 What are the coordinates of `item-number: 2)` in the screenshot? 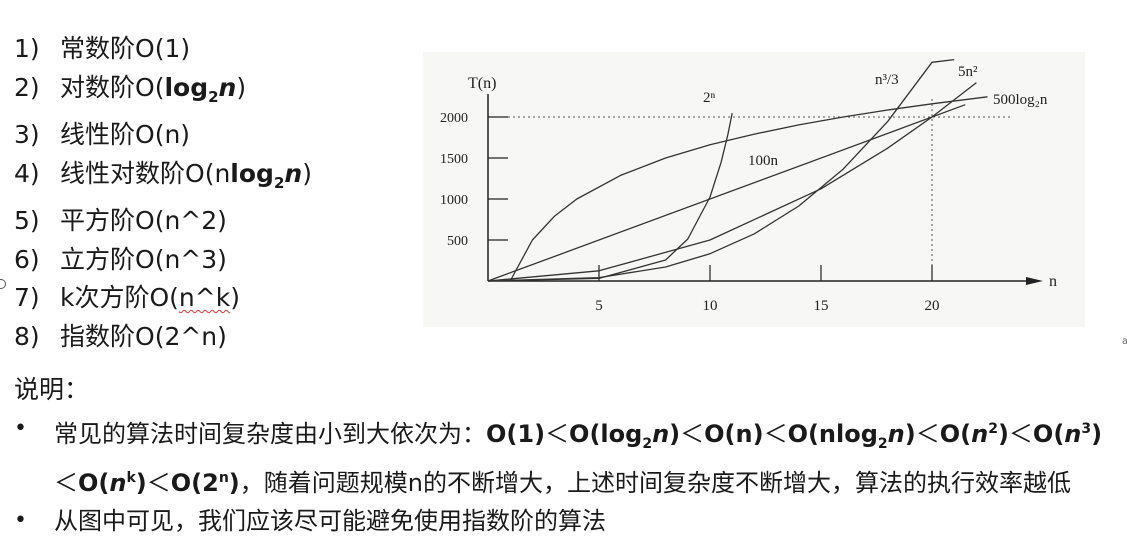 It's located at (27, 87).